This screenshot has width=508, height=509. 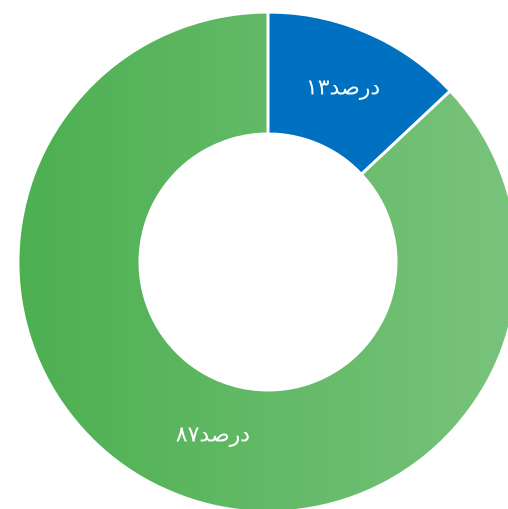 I want to click on slice-label: ۱۳درصد, so click(x=343, y=88).